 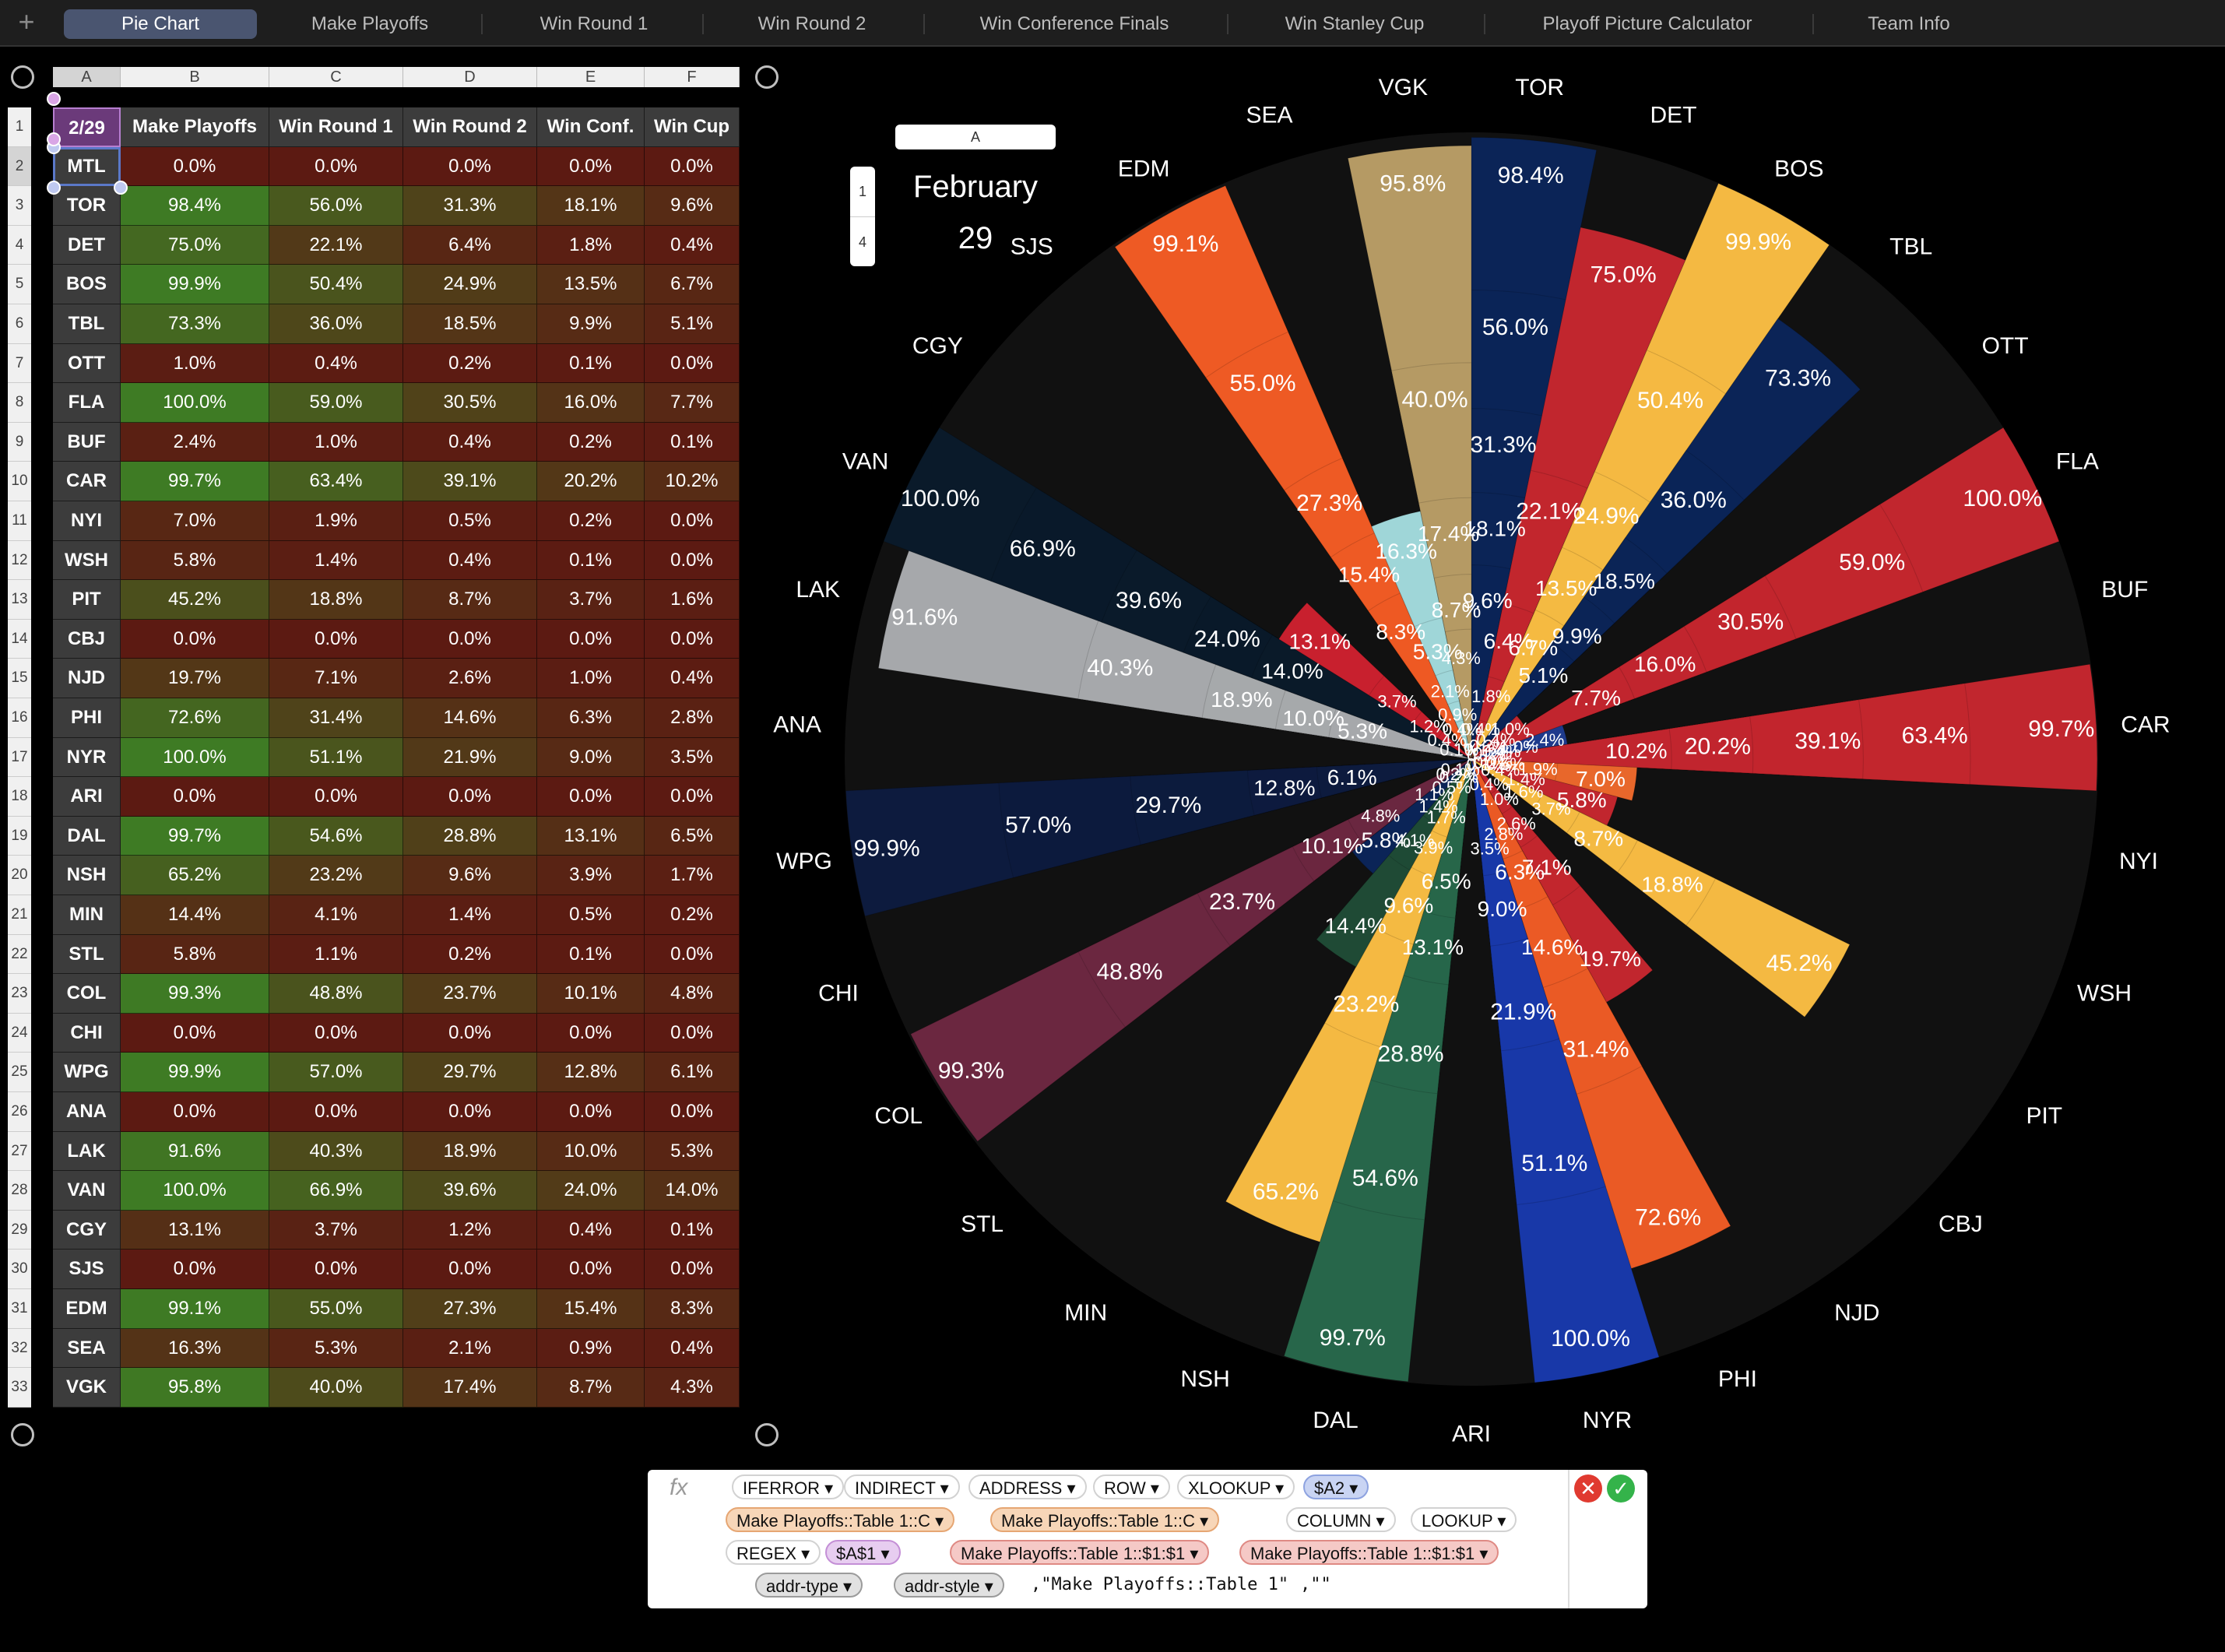 I want to click on value-cell: 21.9%, so click(x=470, y=757).